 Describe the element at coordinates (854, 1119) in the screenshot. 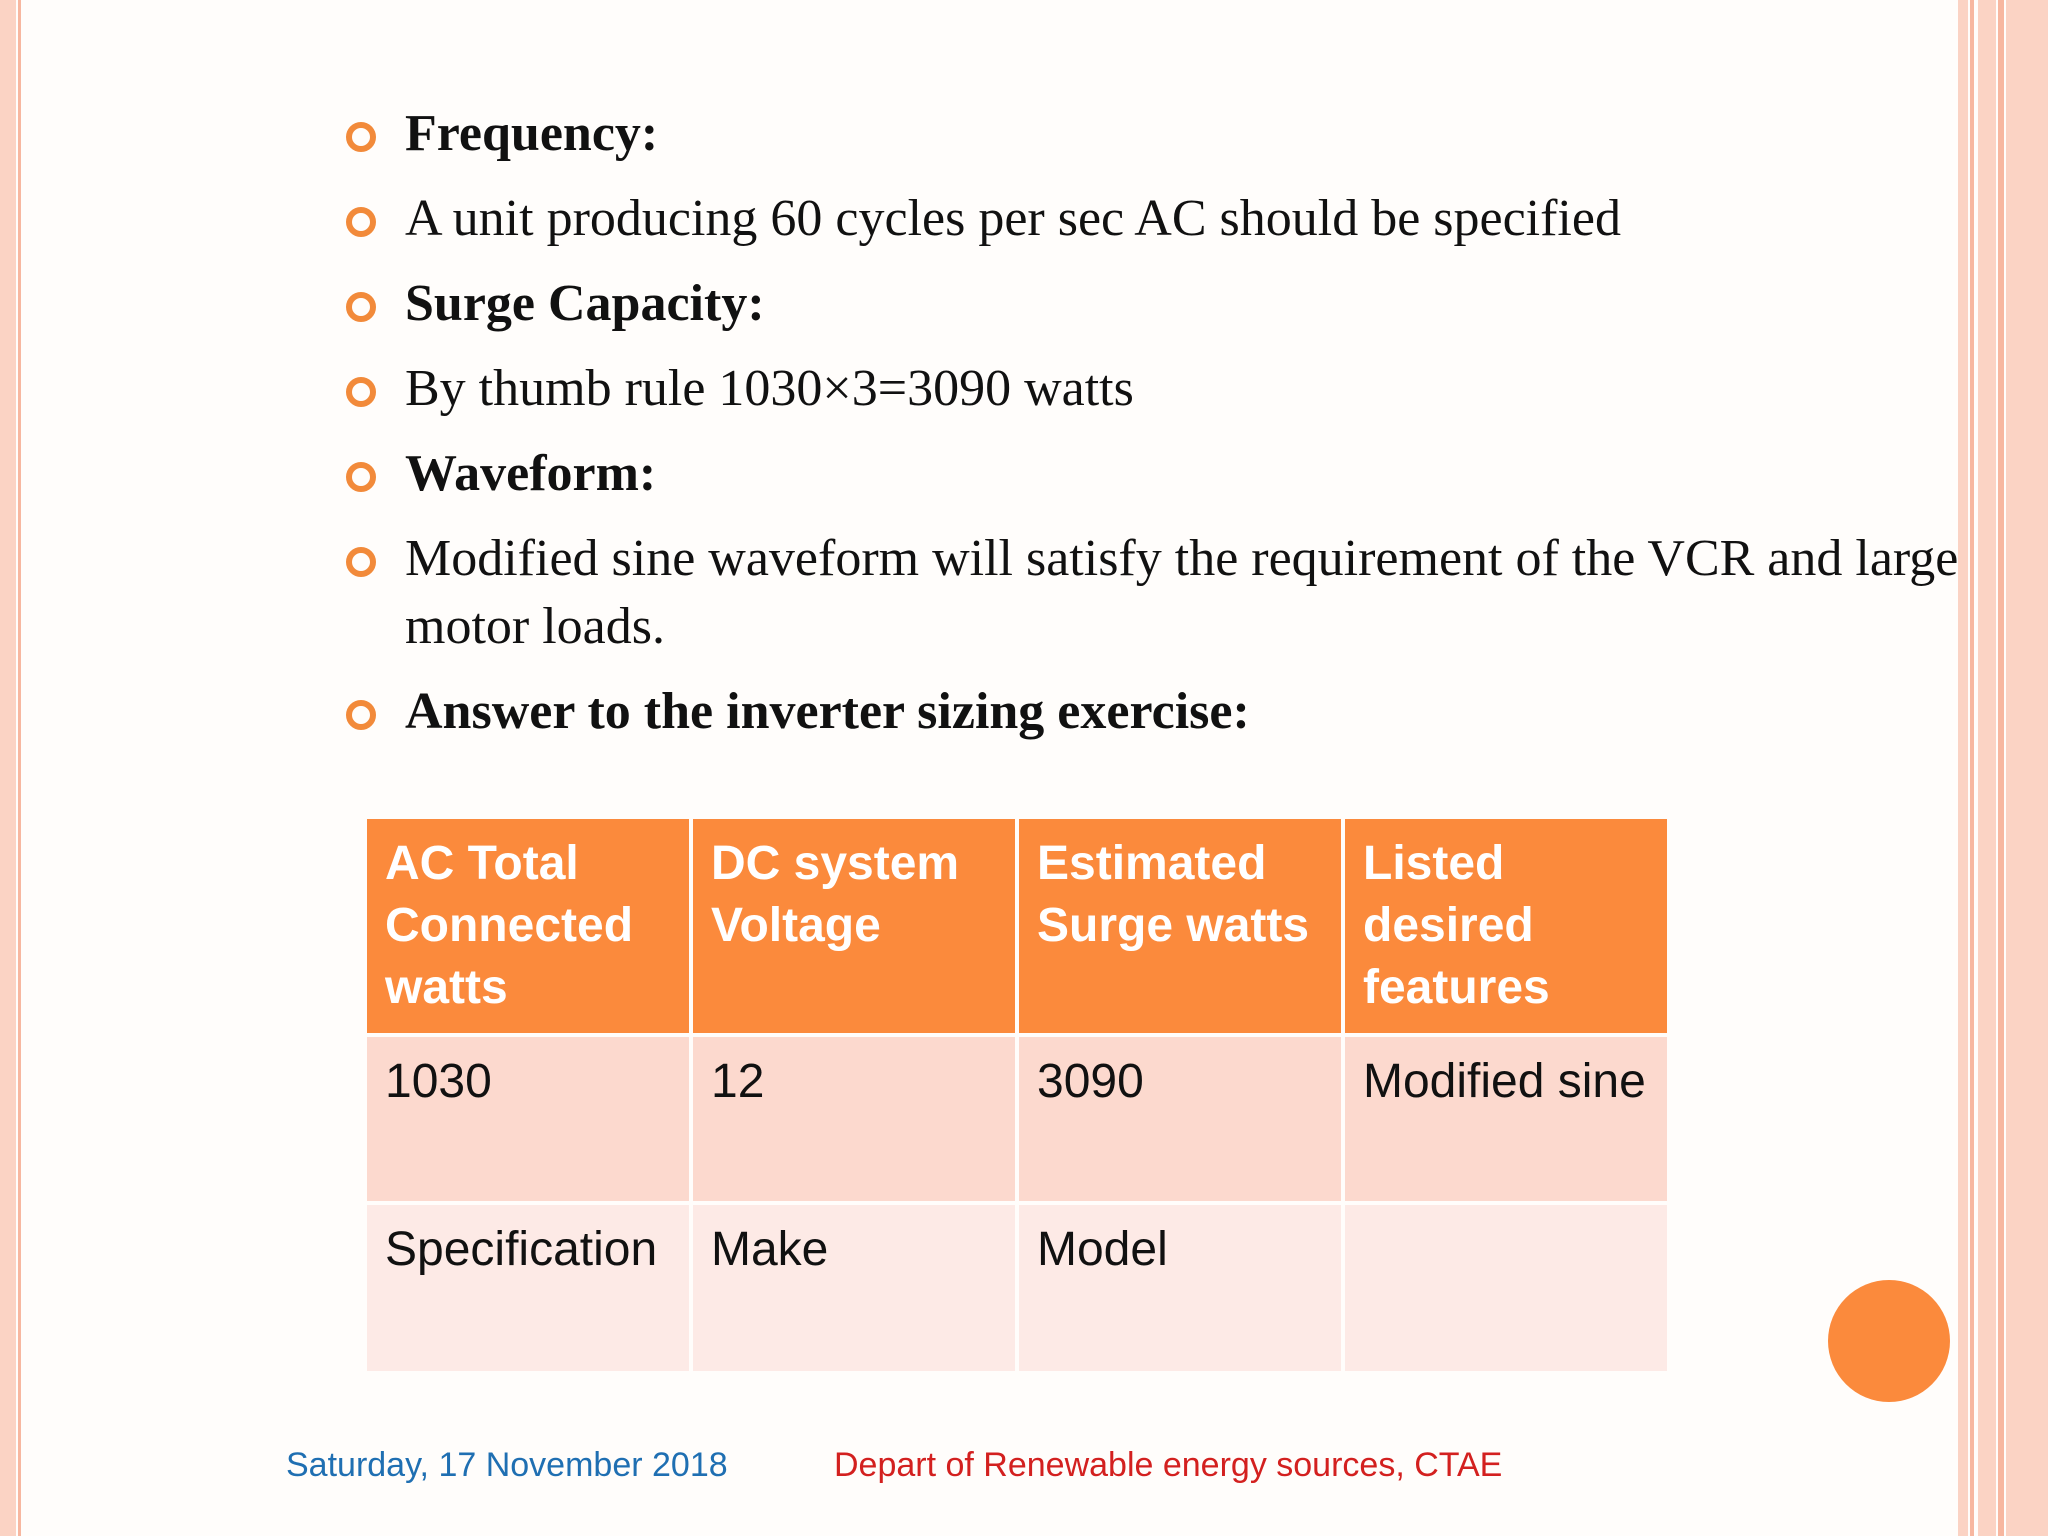

I see `table-cell: 12` at that location.